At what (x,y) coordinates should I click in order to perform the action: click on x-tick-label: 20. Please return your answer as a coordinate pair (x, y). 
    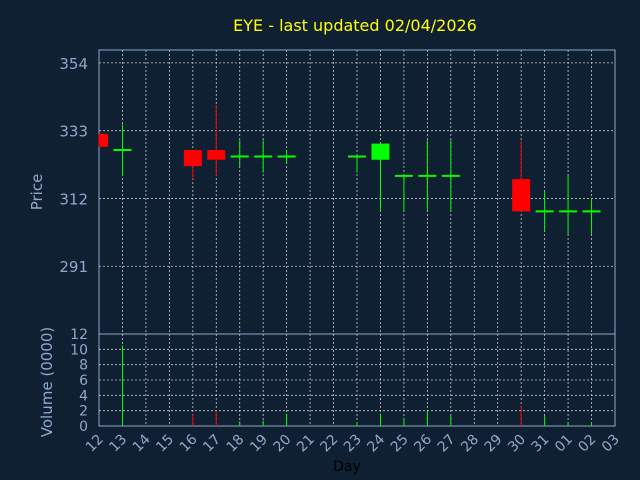
    Looking at the image, I should click on (283, 444).